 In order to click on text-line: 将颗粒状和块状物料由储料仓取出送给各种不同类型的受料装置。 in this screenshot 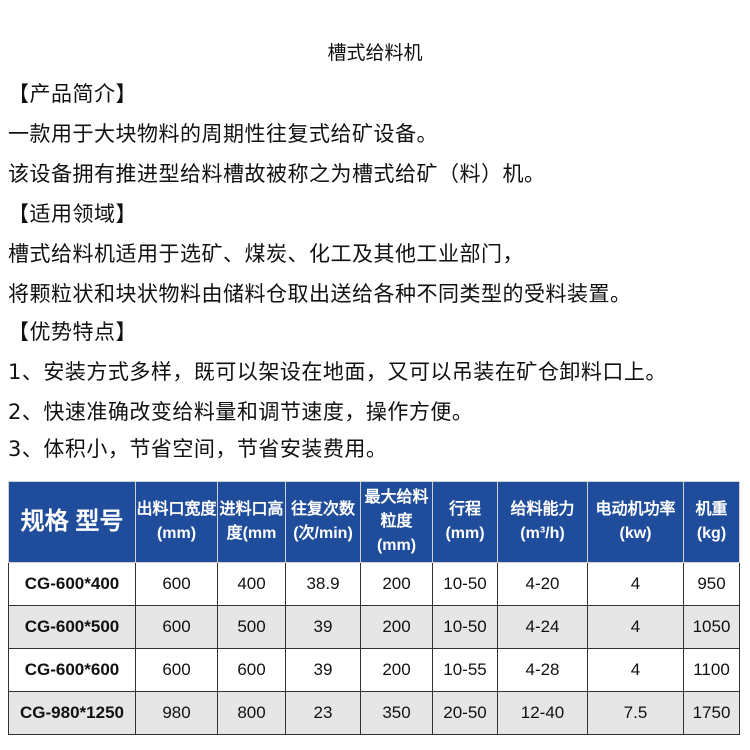, I will do `click(320, 294)`.